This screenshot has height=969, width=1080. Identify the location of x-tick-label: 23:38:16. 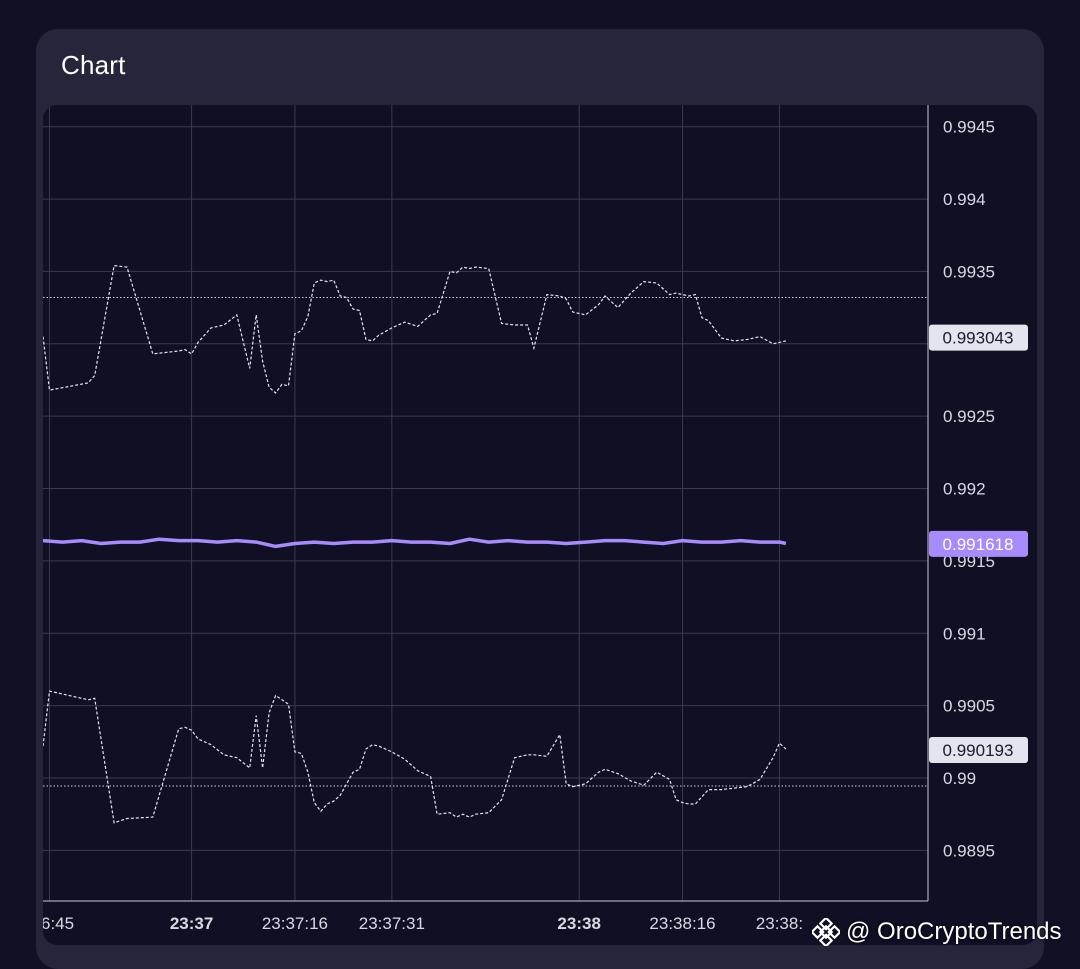
(682, 923).